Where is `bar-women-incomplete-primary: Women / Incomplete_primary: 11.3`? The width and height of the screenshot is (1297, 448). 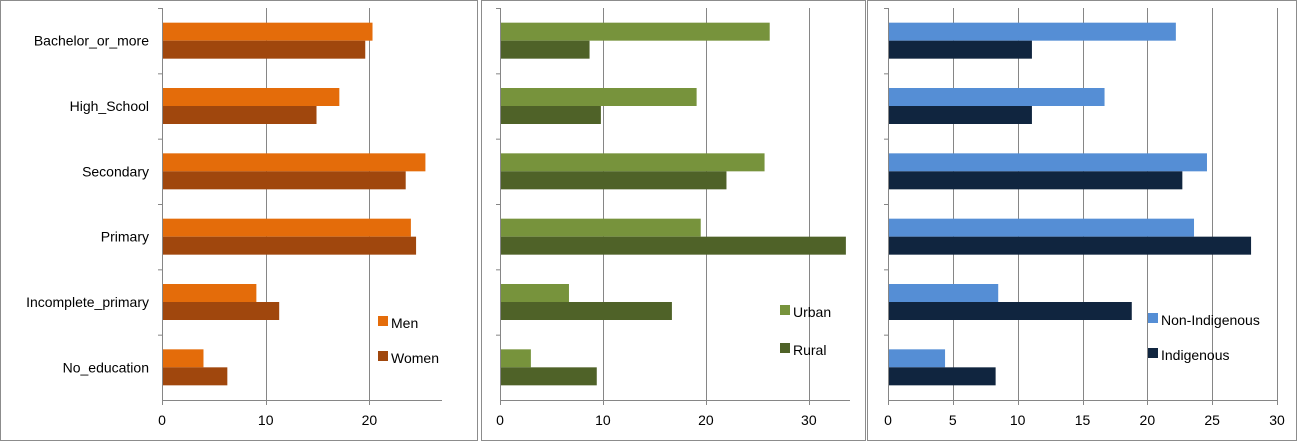
bar-women-incomplete-primary: Women / Incomplete_primary: 11.3 is located at coordinates (221, 311).